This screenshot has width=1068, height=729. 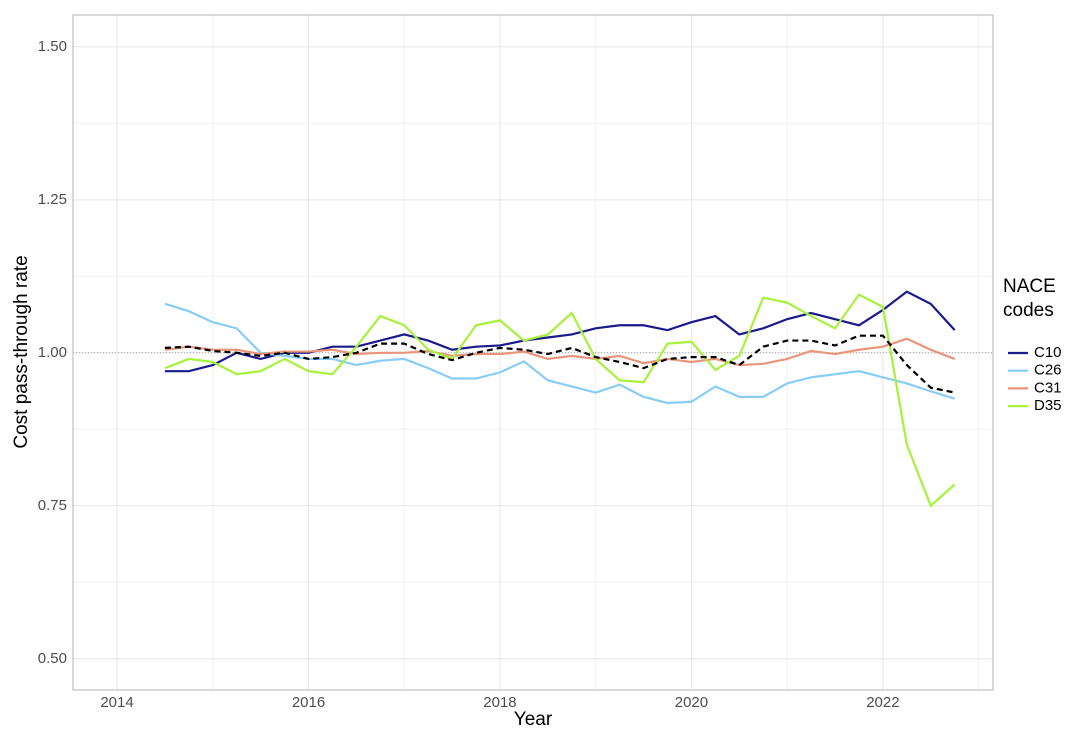 What do you see at coordinates (116, 702) in the screenshot?
I see `x-tick-label: 2014` at bounding box center [116, 702].